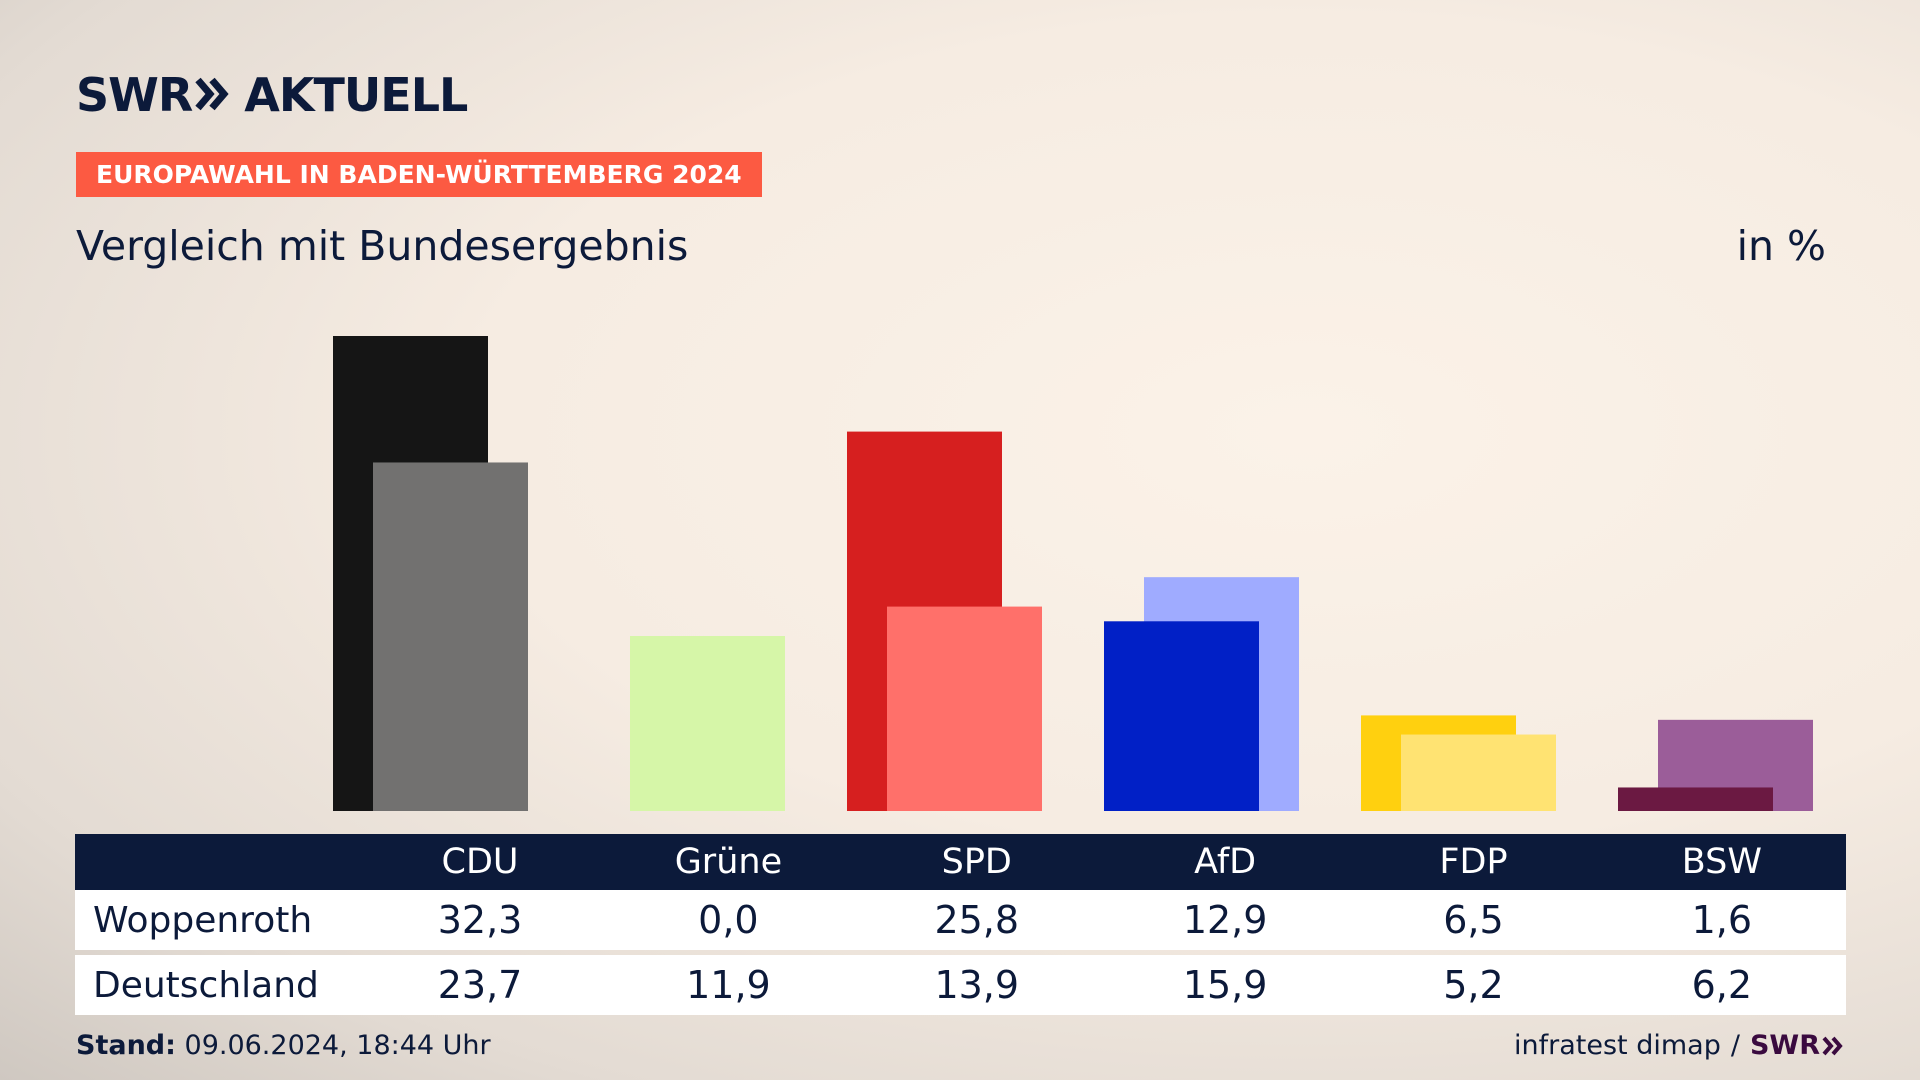 The height and width of the screenshot is (1080, 1920). Describe the element at coordinates (976, 862) in the screenshot. I see `party-header-spd: SPD` at that location.